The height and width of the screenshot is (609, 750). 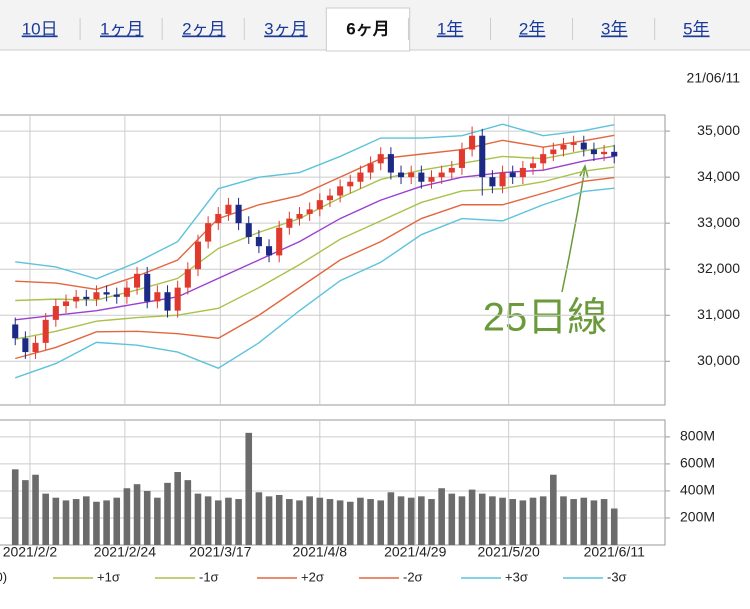 I want to click on y-tick-label: 32,000, so click(x=718, y=268).